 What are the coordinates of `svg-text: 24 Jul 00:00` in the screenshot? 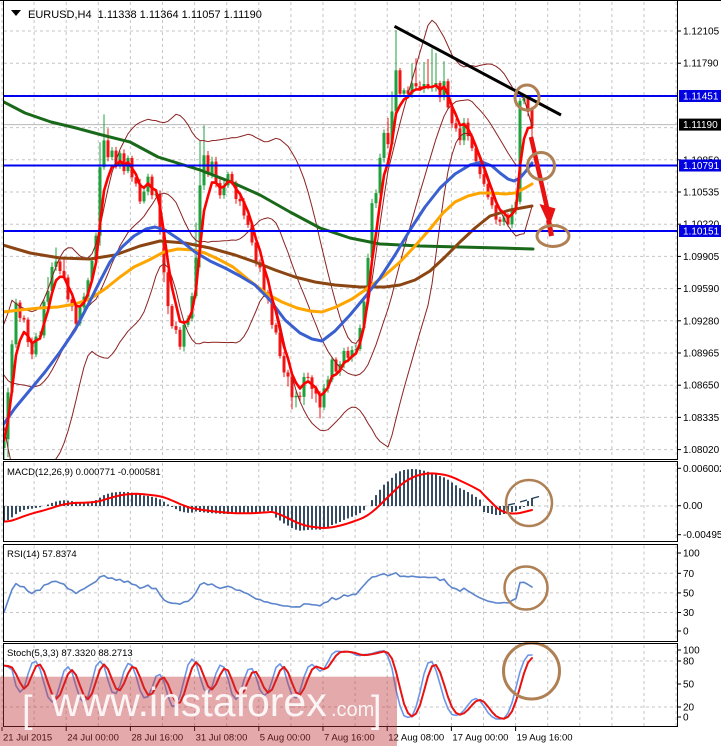 It's located at (93, 738).